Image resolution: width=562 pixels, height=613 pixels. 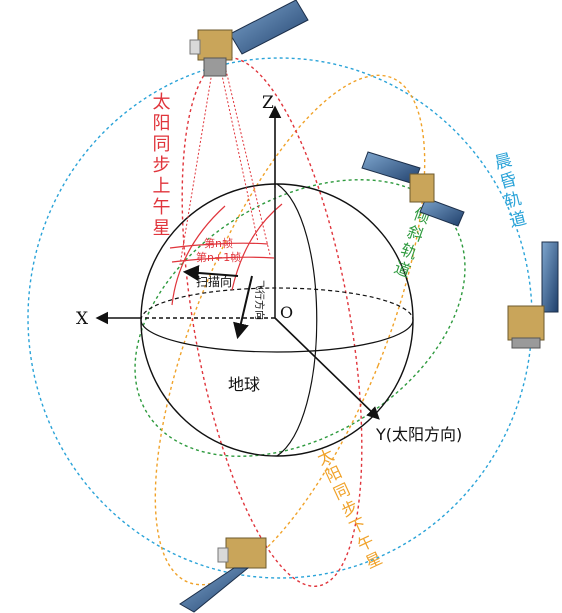 I want to click on origin-label: O, so click(x=286, y=312).